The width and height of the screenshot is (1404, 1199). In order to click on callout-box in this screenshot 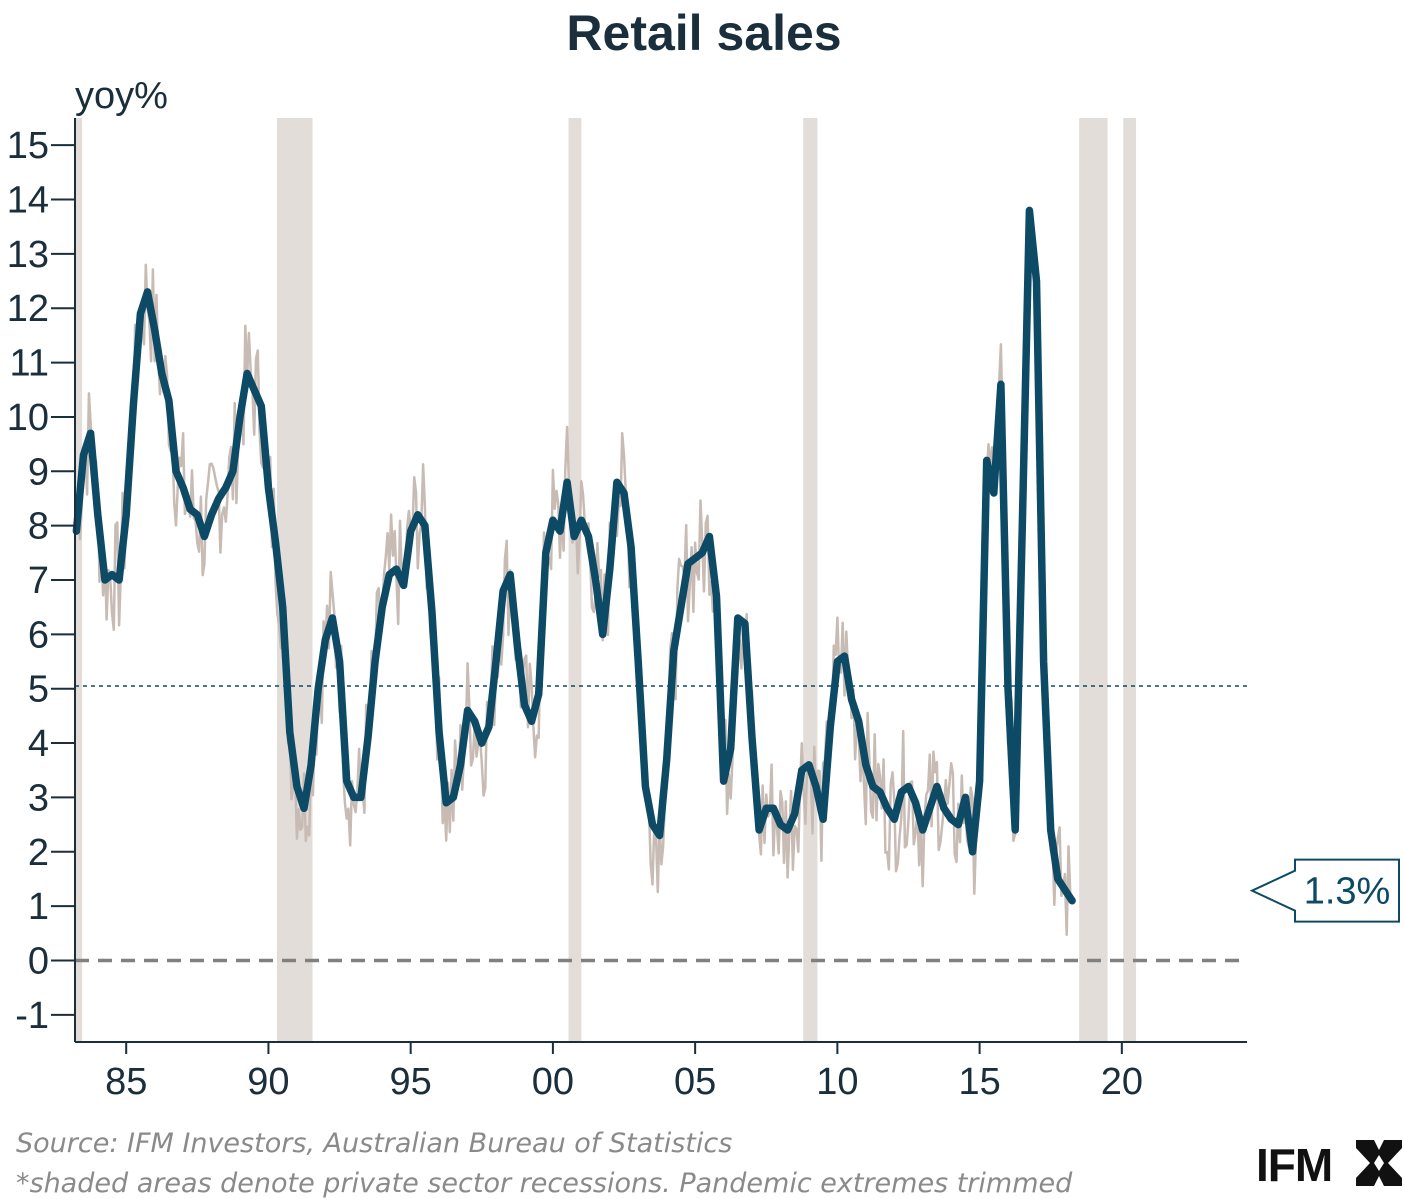, I will do `click(1324, 890)`.